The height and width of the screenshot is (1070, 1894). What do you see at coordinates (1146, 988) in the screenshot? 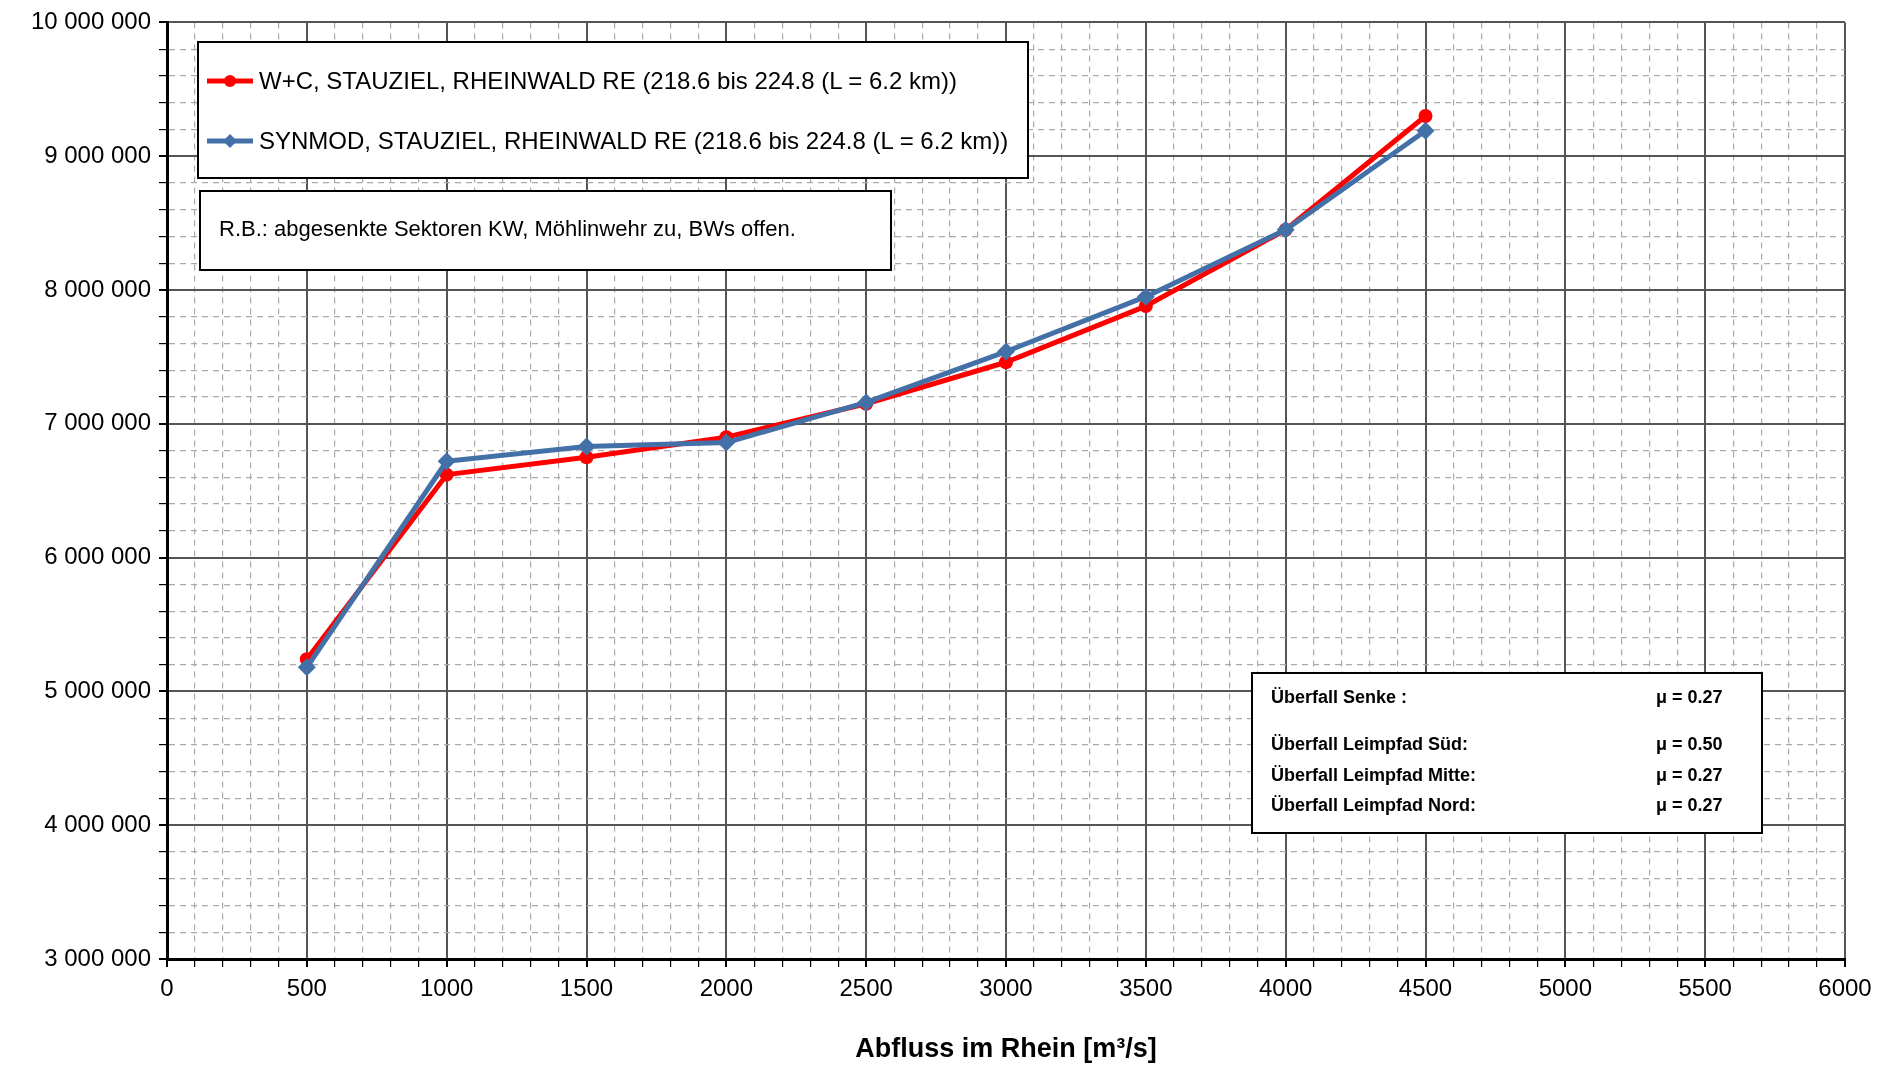
I see `x-tick-label: 3500` at bounding box center [1146, 988].